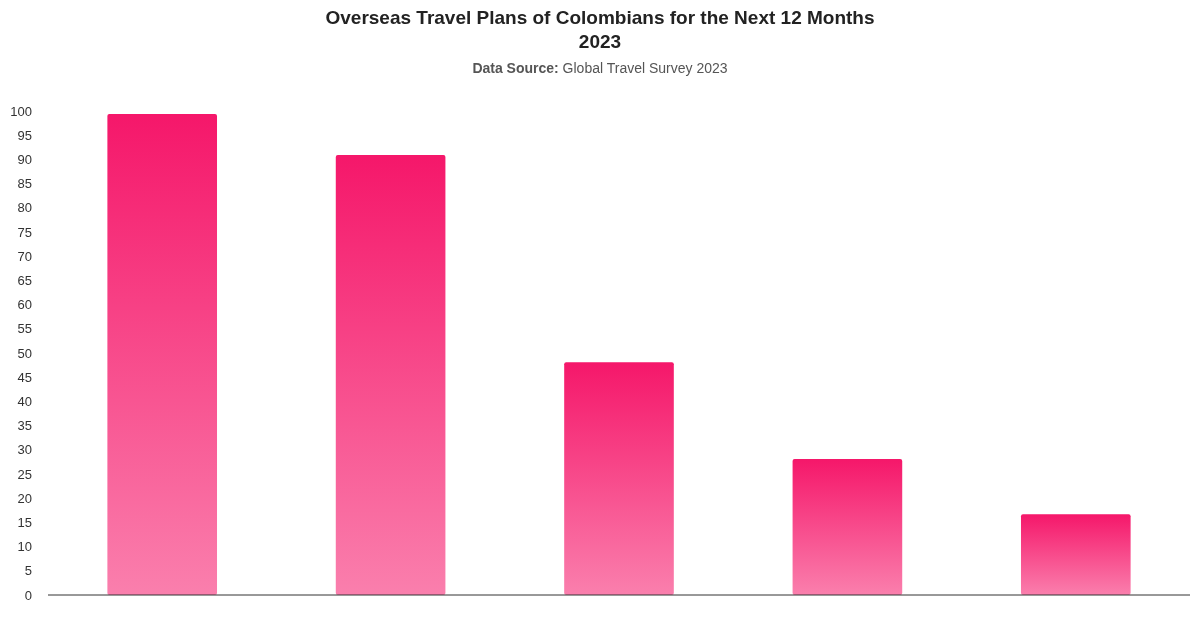  Describe the element at coordinates (24, 498) in the screenshot. I see `y-tick-label: 20` at that location.